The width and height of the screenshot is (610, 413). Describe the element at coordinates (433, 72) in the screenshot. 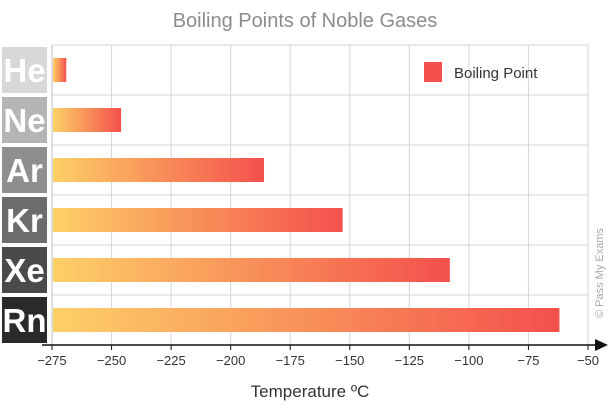

I see `legend-swatch` at that location.